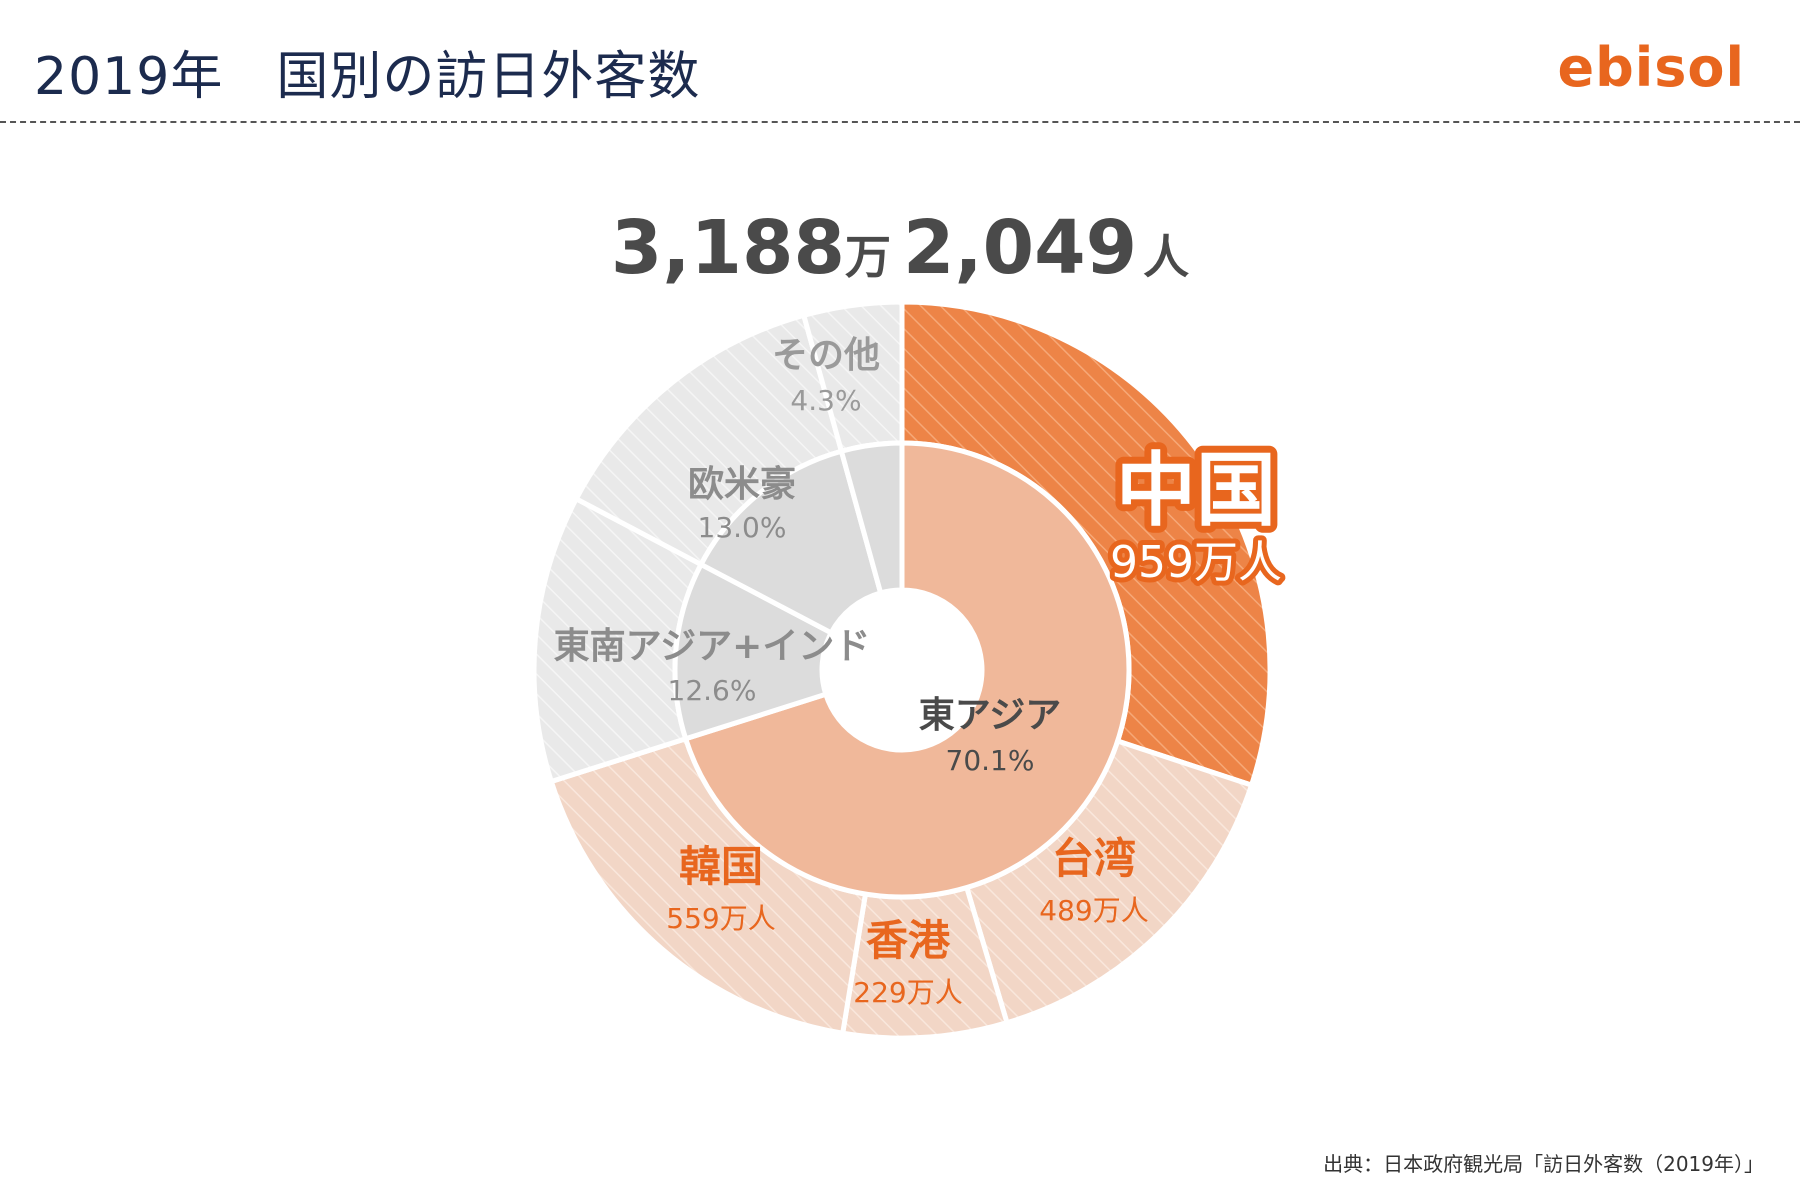 The height and width of the screenshot is (1200, 1800). What do you see at coordinates (1020, 248) in the screenshot?
I see `total-number-2: 2,049` at bounding box center [1020, 248].